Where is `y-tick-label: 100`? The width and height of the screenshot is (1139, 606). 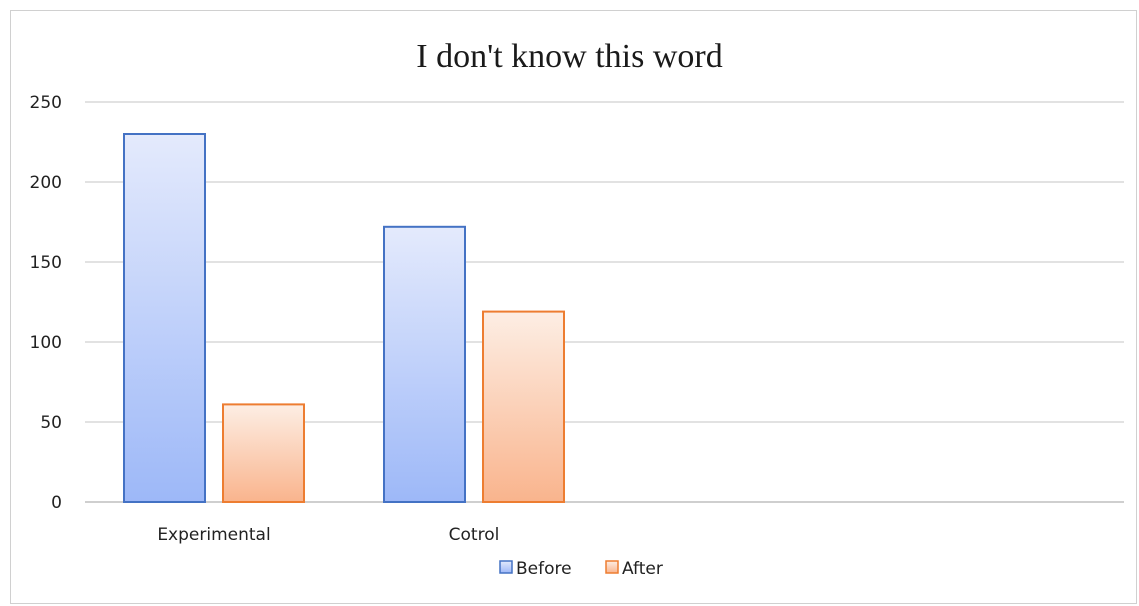 y-tick-label: 100 is located at coordinates (46, 343).